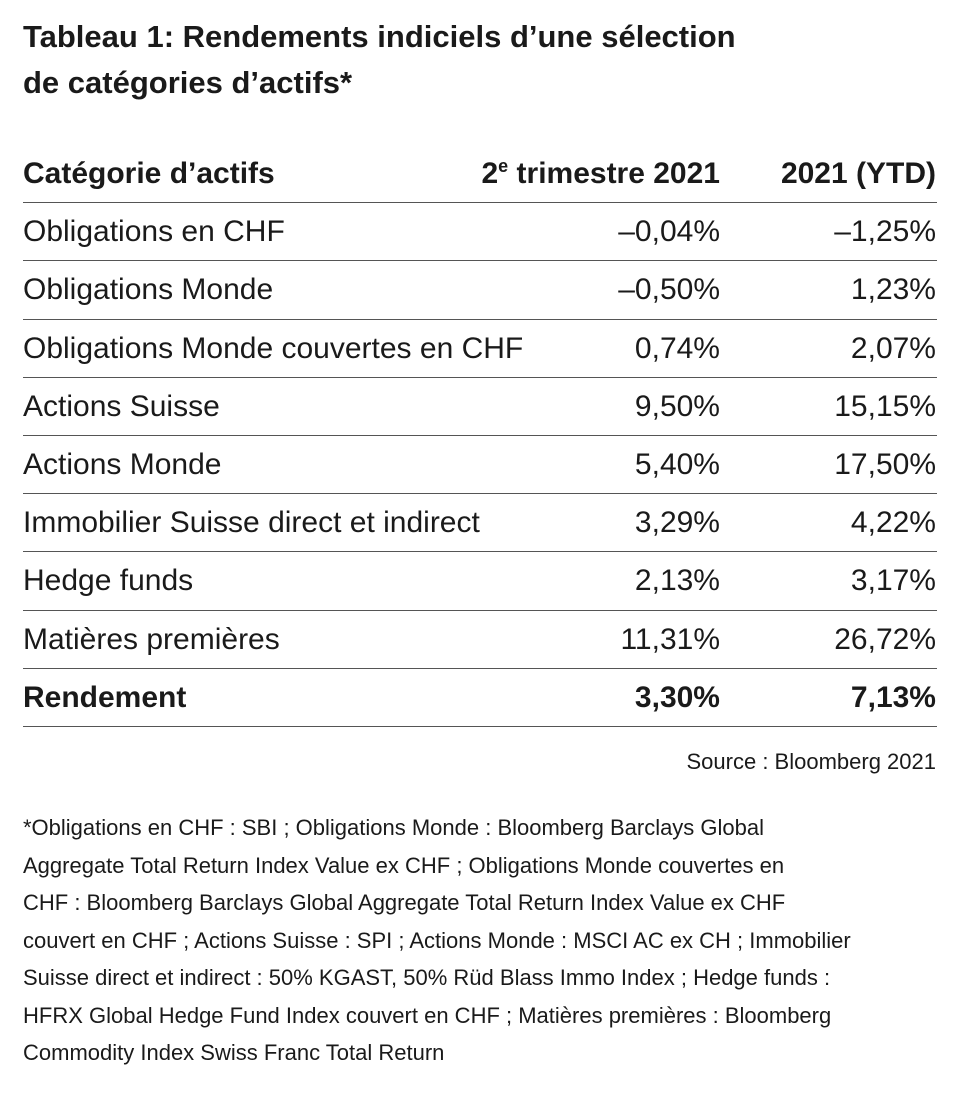 The image size is (965, 1097). What do you see at coordinates (670, 639) in the screenshot?
I see `value-cell: 11,31%` at bounding box center [670, 639].